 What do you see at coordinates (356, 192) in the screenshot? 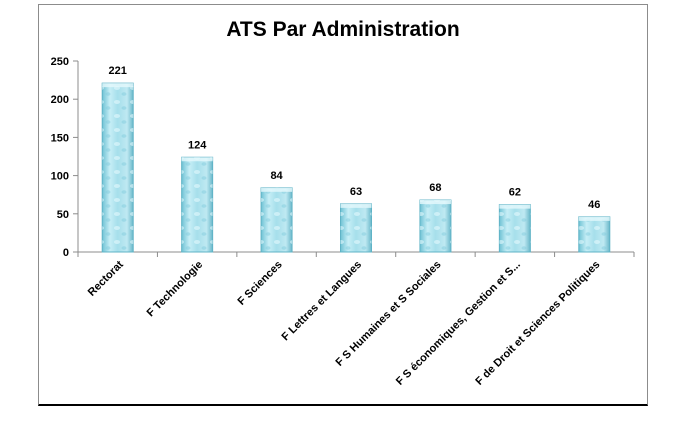
I see `data-label: 63` at bounding box center [356, 192].